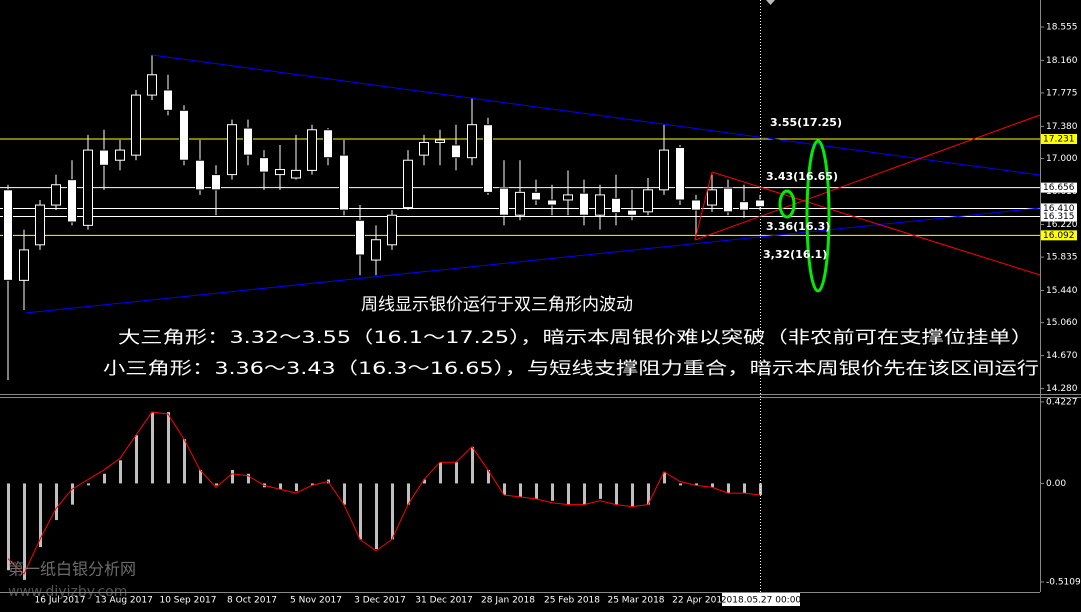 The image size is (1081, 612). What do you see at coordinates (1062, 356) in the screenshot?
I see `y-tick-label: 14.670` at bounding box center [1062, 356].